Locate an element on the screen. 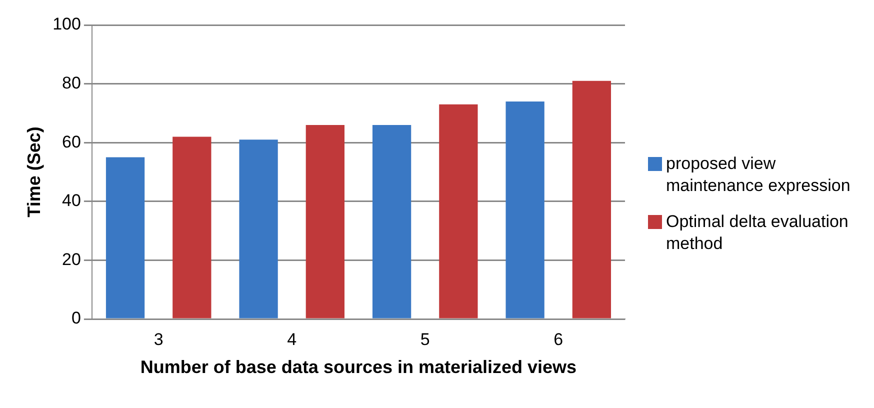 The width and height of the screenshot is (874, 408). legend-label: Optimal delta evaluation method is located at coordinates (758, 233).